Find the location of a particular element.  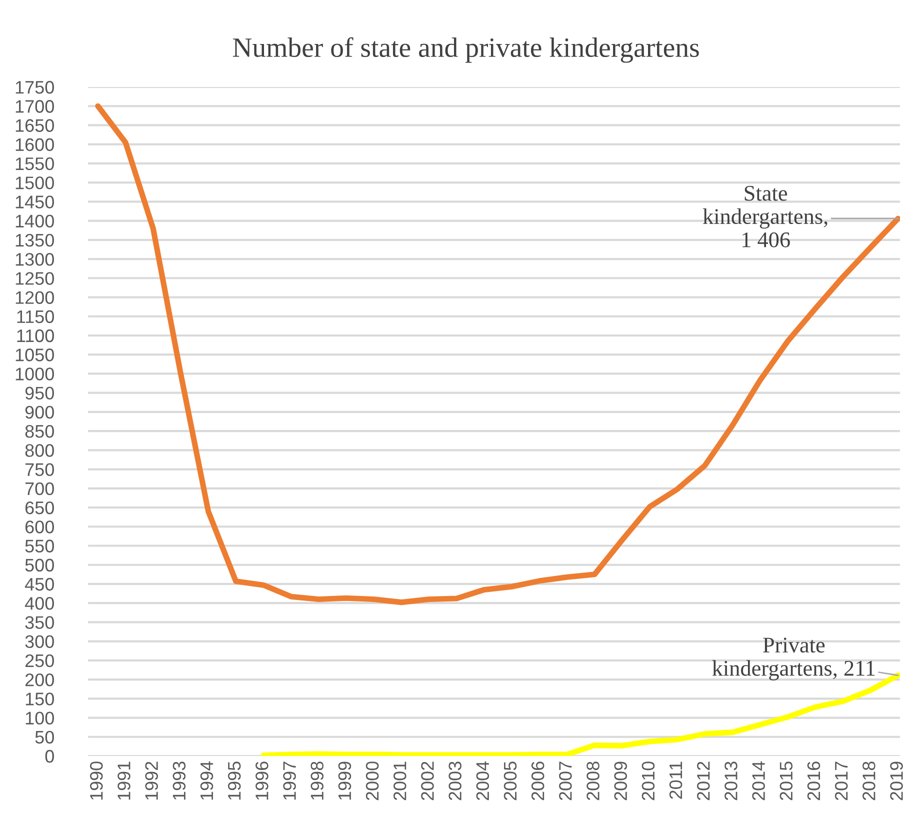

x-tick-label: 2017 is located at coordinates (841, 781).